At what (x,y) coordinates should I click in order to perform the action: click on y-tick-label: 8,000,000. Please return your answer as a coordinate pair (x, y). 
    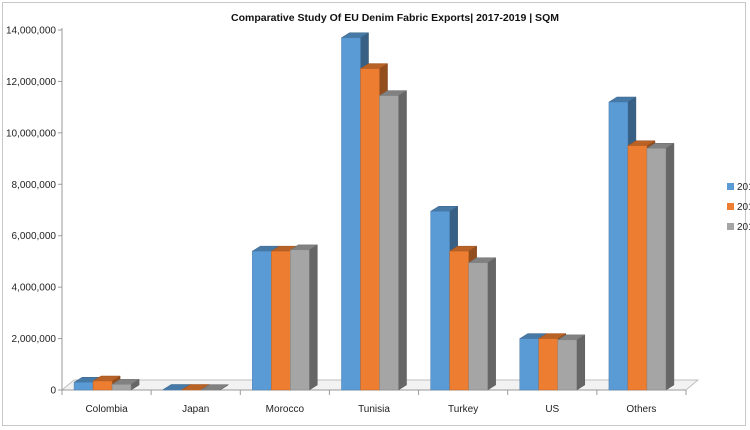
    Looking at the image, I should click on (34, 185).